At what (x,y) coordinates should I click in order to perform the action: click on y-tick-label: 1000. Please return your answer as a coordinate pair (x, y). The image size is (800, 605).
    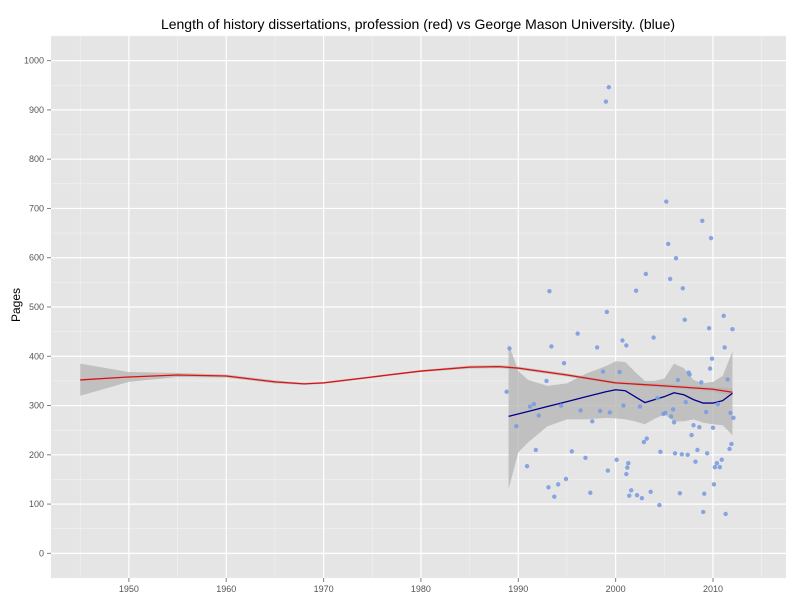
    Looking at the image, I should click on (34, 61).